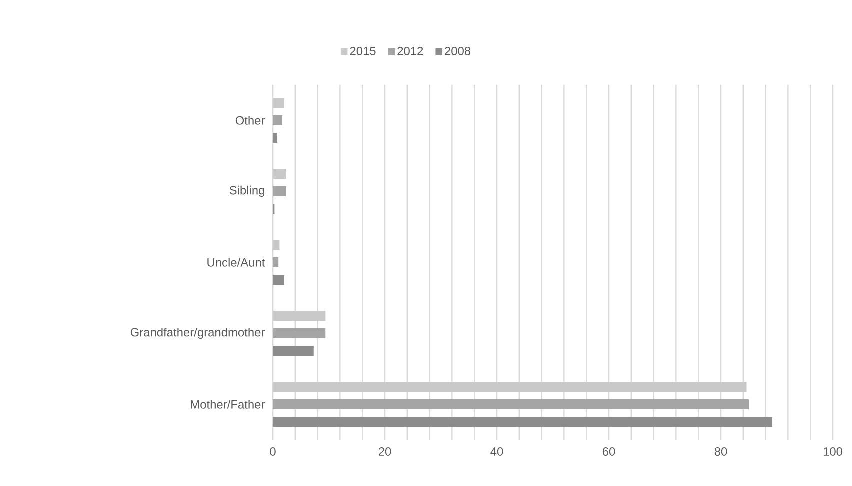  Describe the element at coordinates (198, 334) in the screenshot. I see `y-tick-label: Grandfather/grandmother` at that location.